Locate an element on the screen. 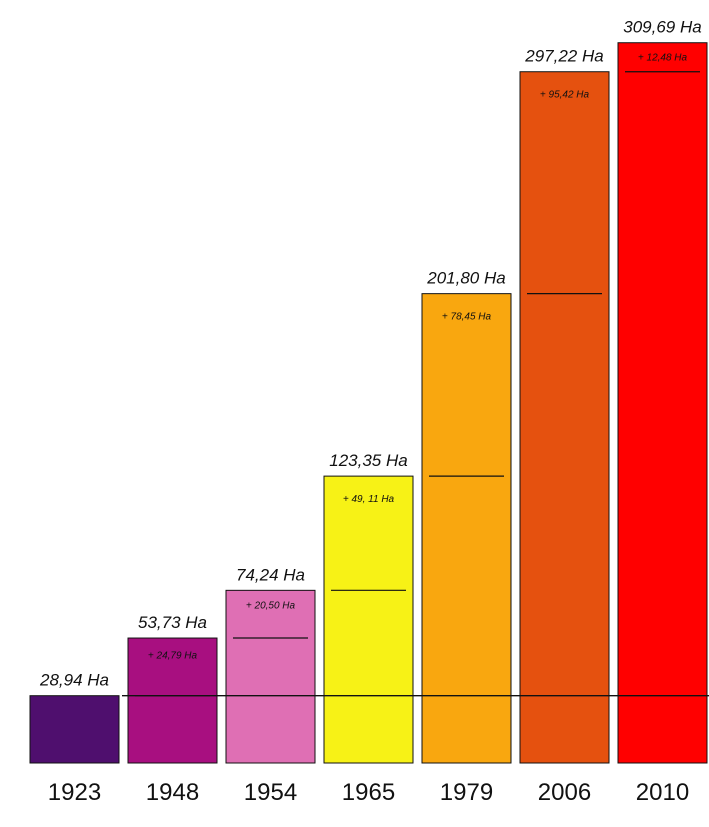 The image size is (709, 827). increment-label-2006: + 95,42 Ha is located at coordinates (565, 95).